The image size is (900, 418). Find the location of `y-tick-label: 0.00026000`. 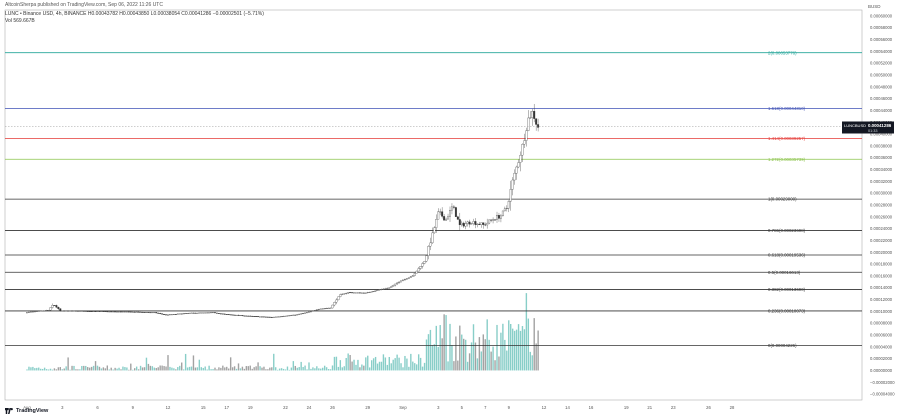

y-tick-label: 0.00026000 is located at coordinates (881, 216).